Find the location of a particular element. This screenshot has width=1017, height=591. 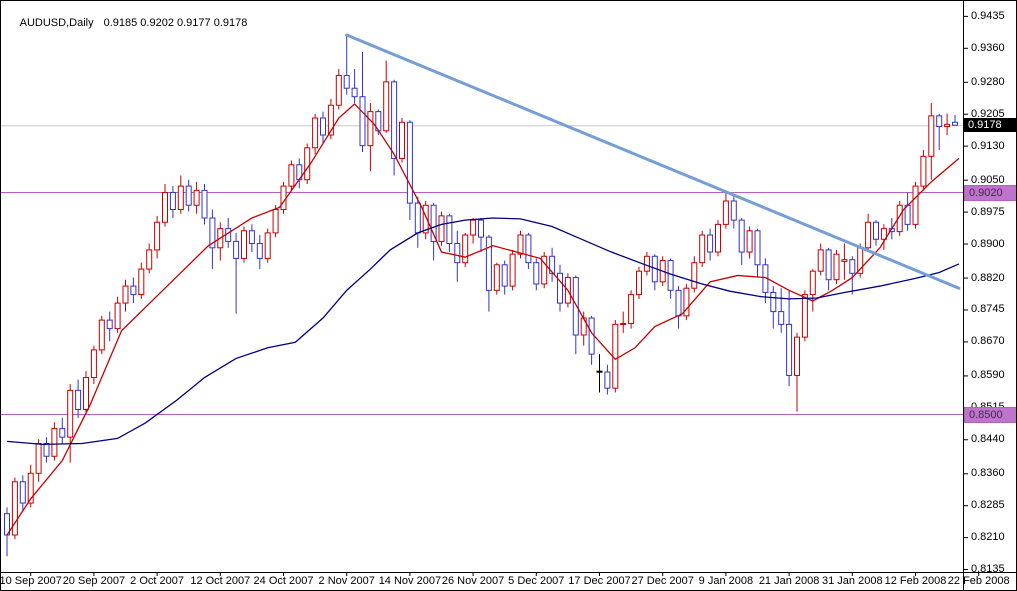

y-axis-label: 0.8360 is located at coordinates (988, 473).